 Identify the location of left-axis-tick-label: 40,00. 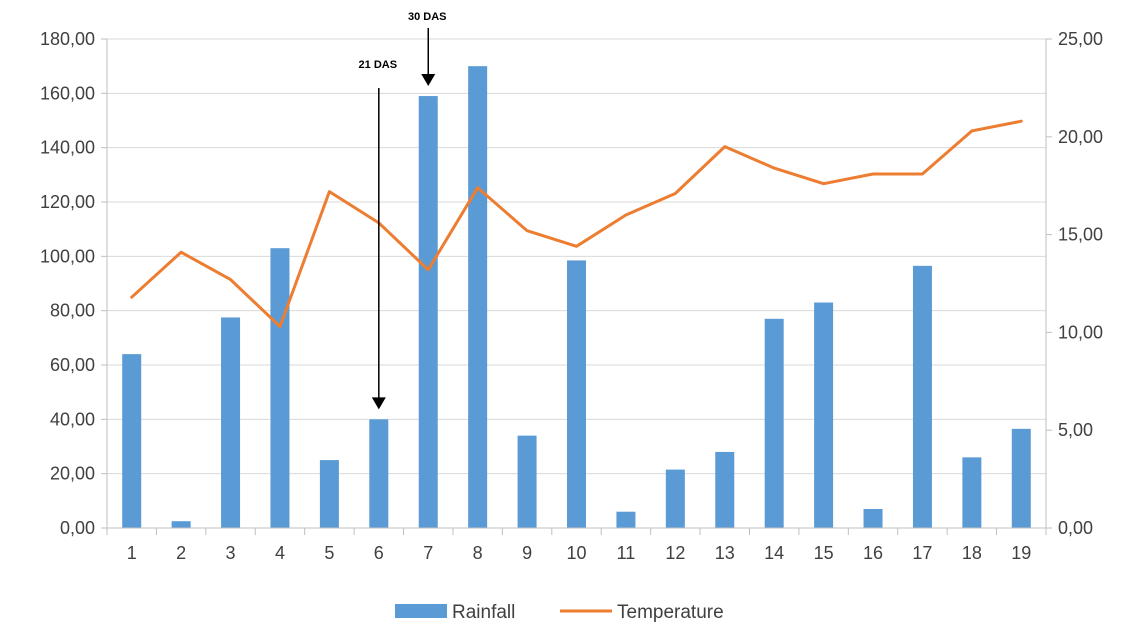
(72, 419).